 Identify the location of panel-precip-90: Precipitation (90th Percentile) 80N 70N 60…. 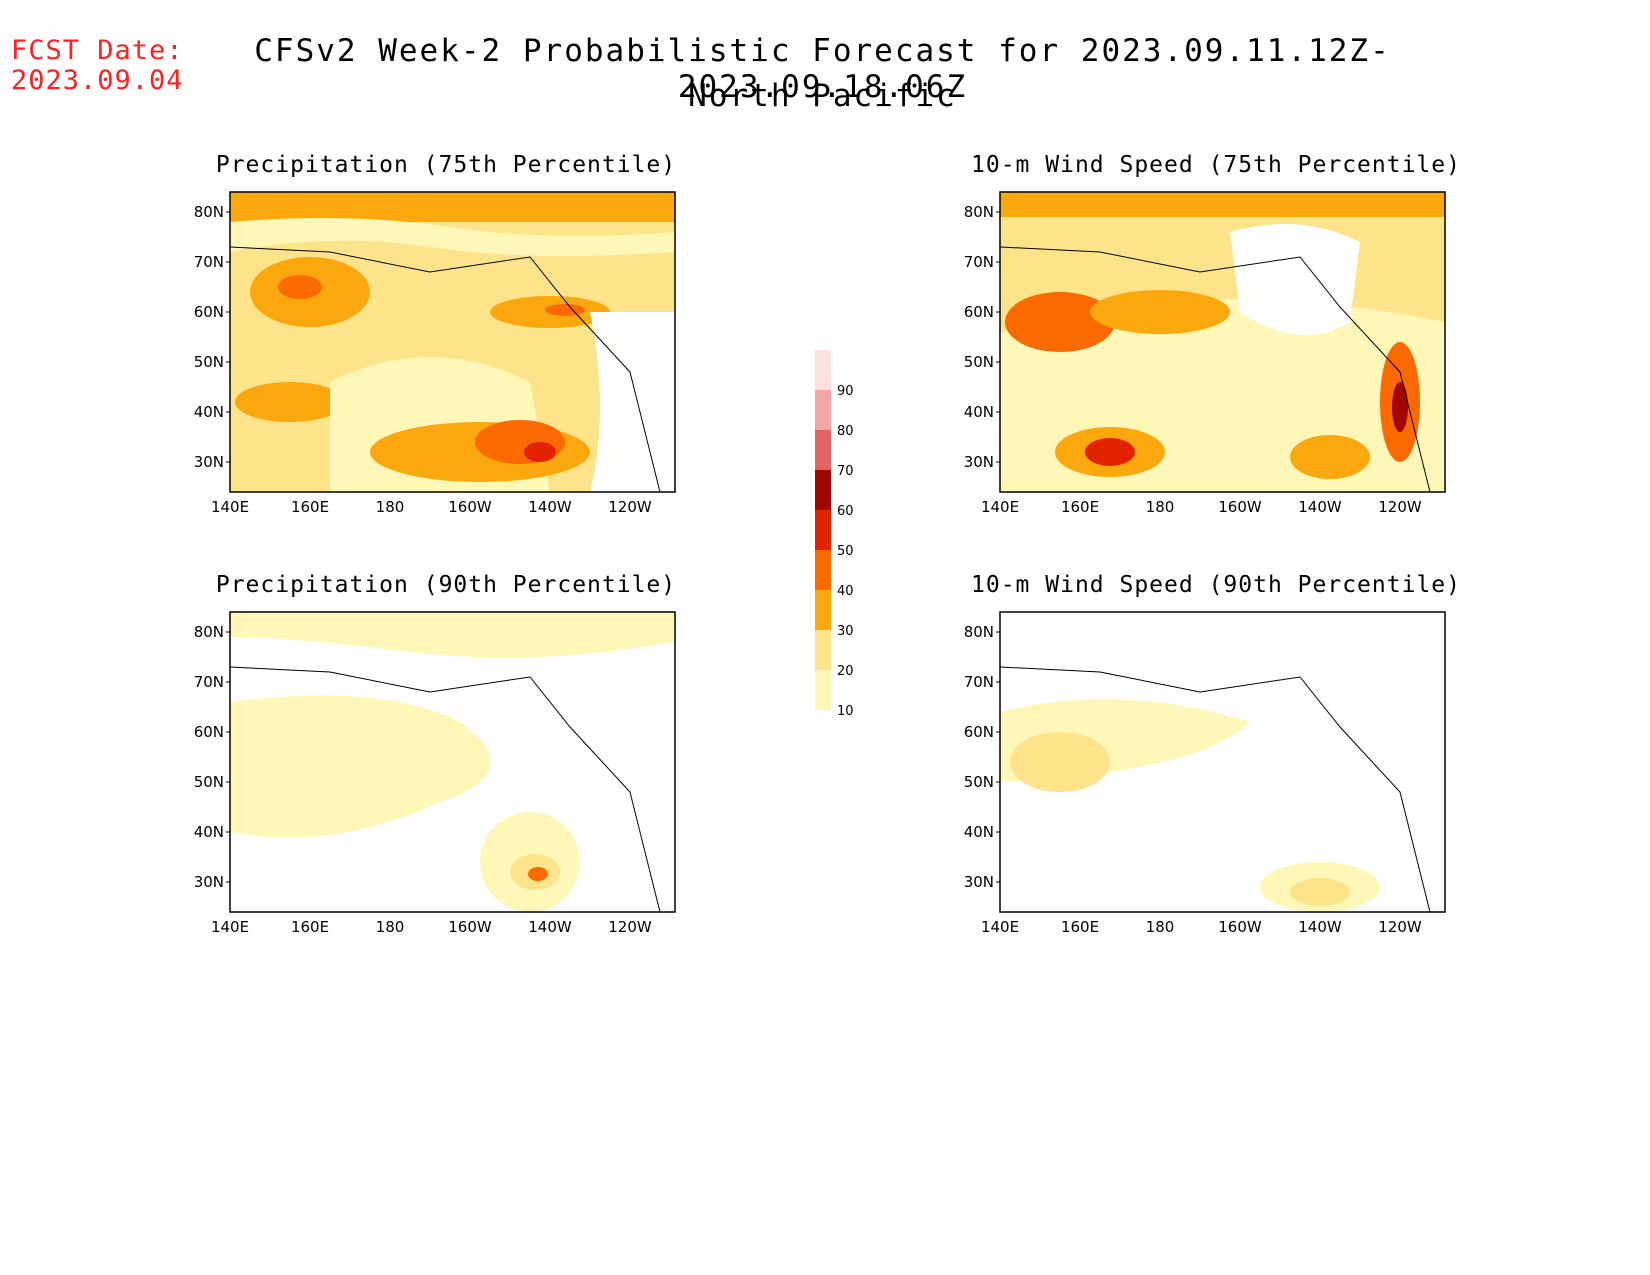
(446, 754).